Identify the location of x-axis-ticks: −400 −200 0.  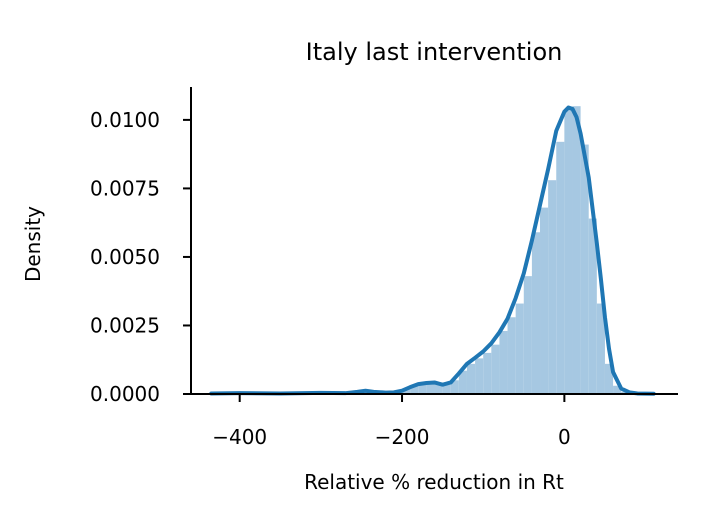
(391, 421).